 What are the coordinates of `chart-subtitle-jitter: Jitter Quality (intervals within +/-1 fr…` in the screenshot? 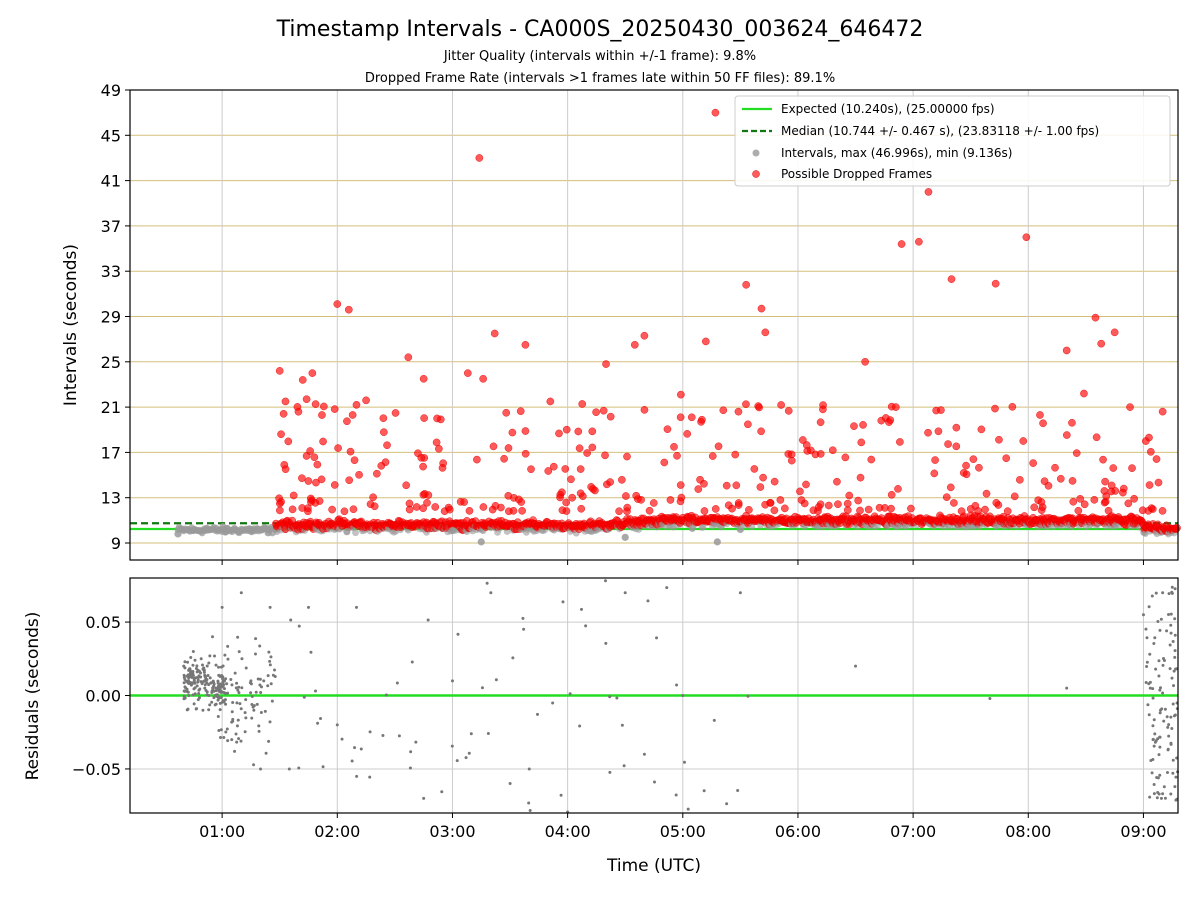 It's located at (599, 56).